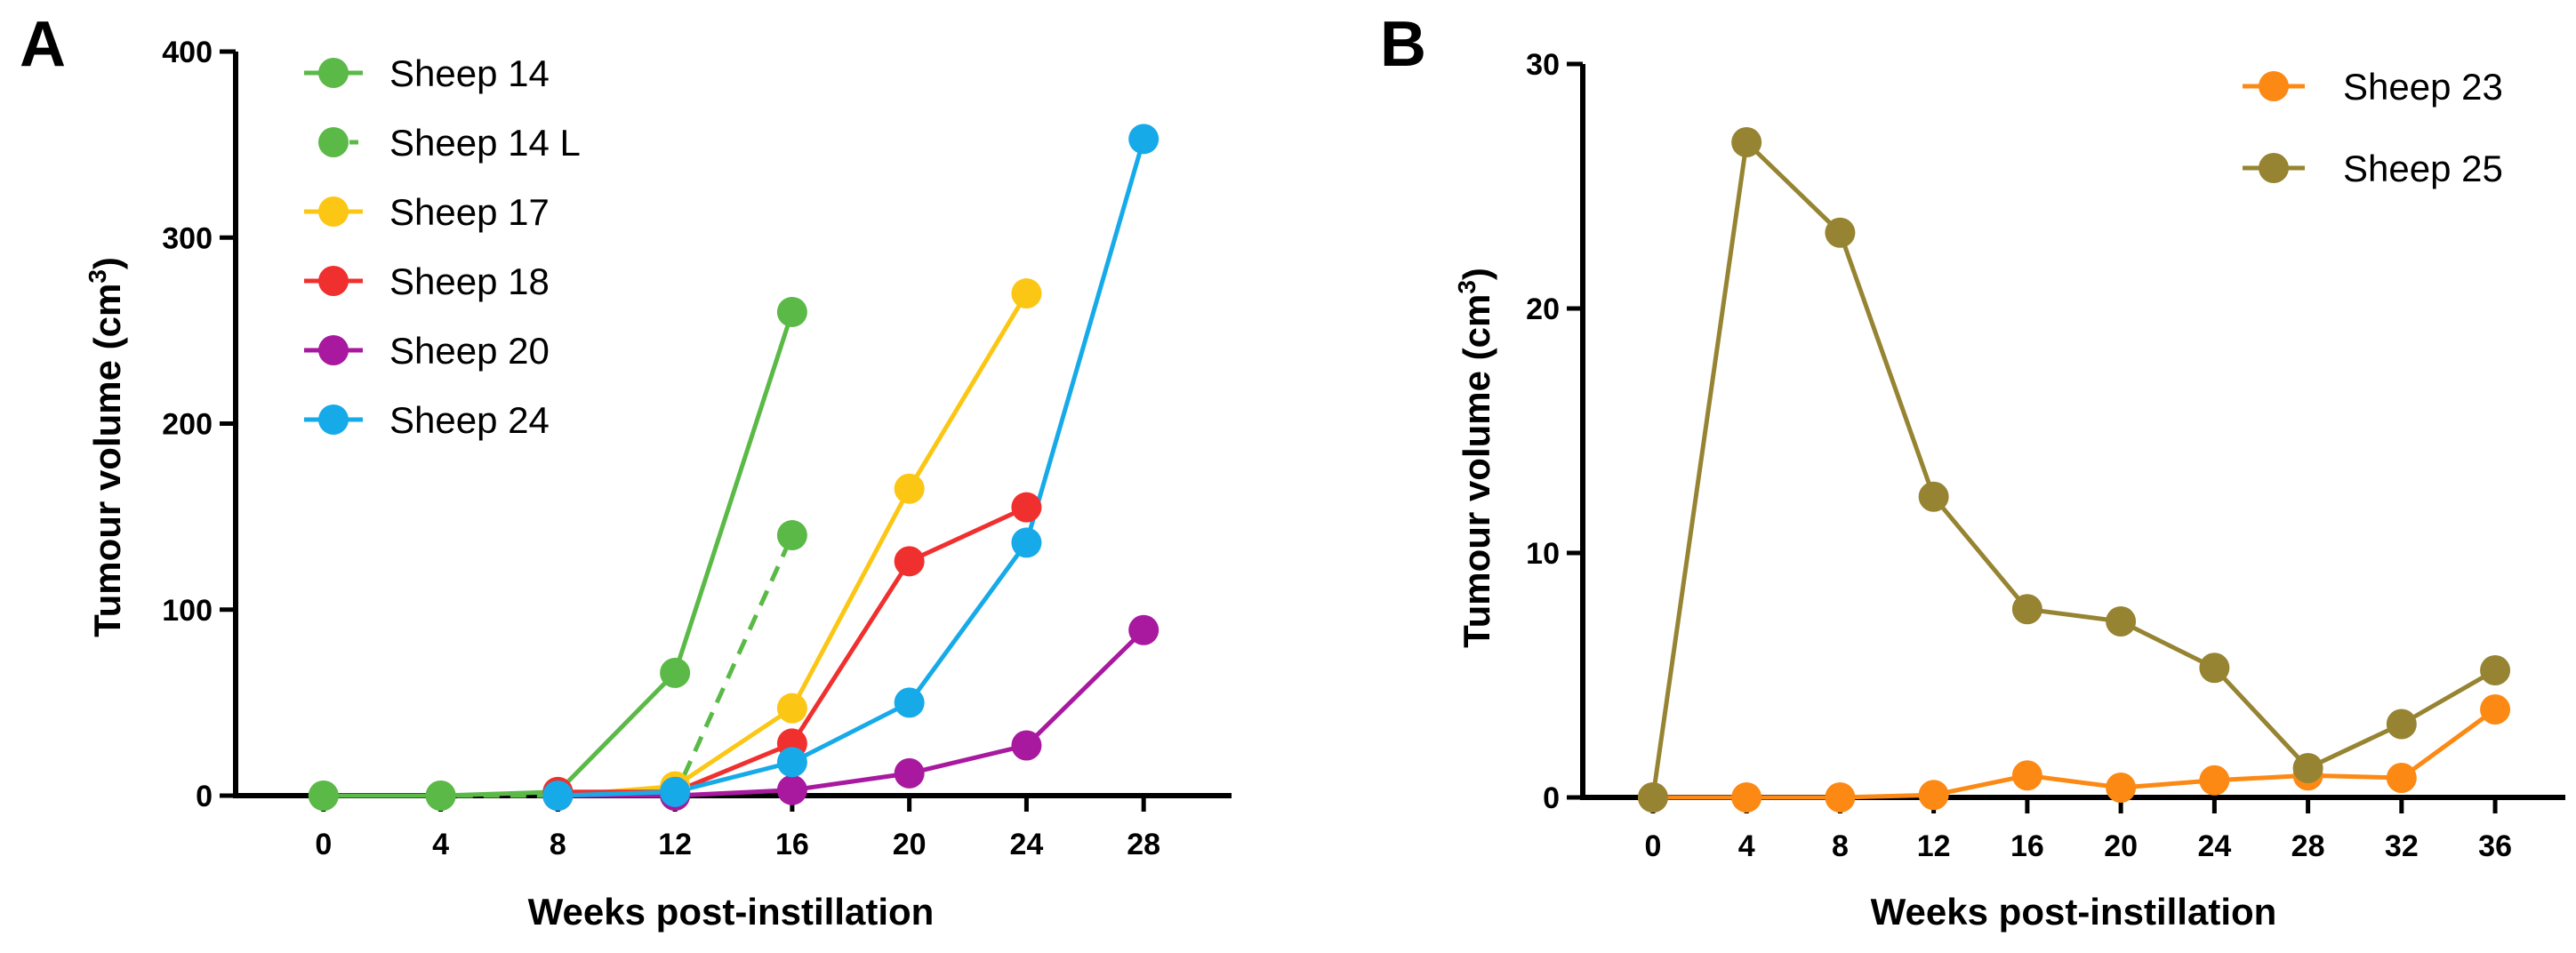  What do you see at coordinates (469, 73) in the screenshot?
I see `legend-label-sheep-14: Sheep 14` at bounding box center [469, 73].